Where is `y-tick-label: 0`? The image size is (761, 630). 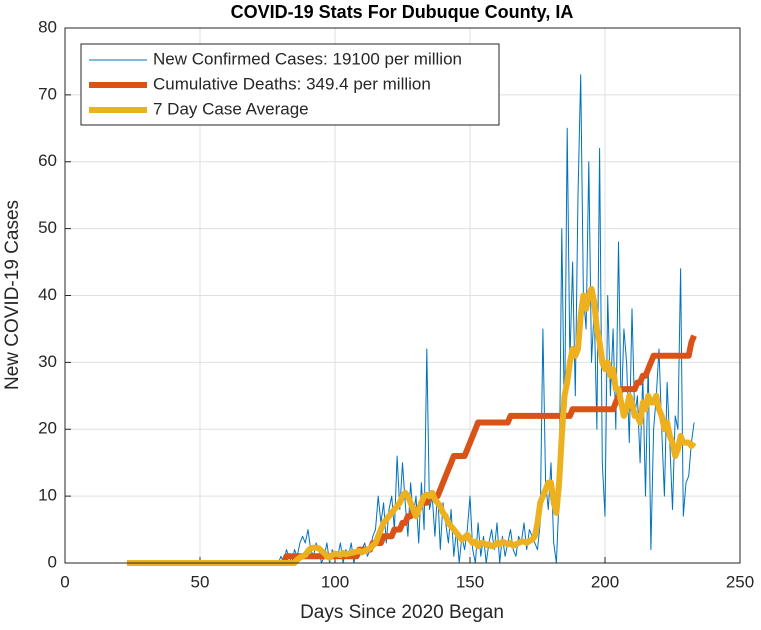 y-tick-label: 0 is located at coordinates (52, 561).